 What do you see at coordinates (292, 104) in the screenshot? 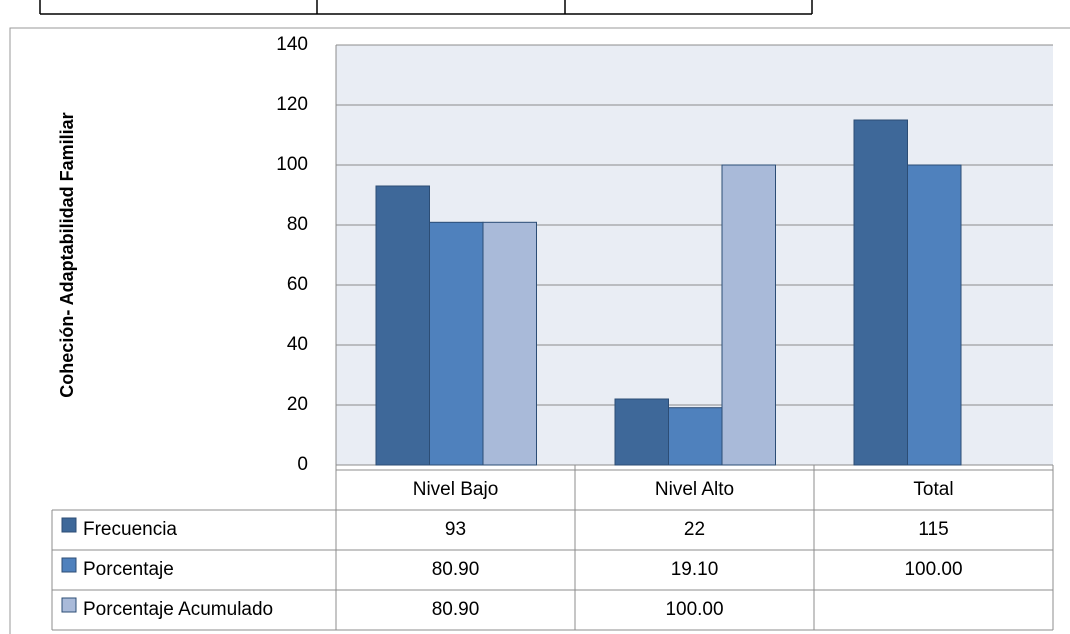
I see `y-tick-label: 120` at bounding box center [292, 104].